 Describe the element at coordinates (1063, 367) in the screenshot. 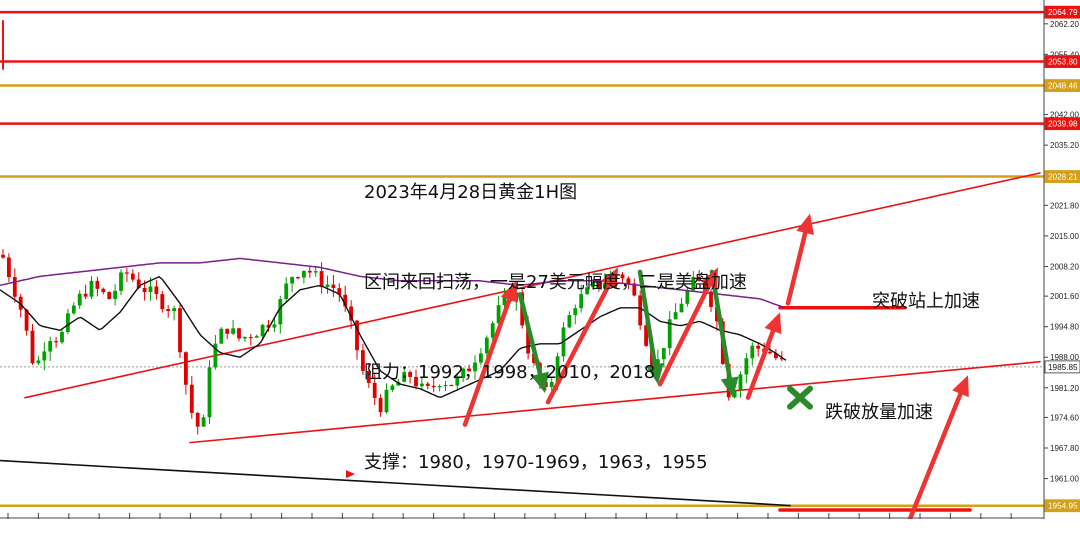

I see `price-tag-label: 1985.85` at that location.